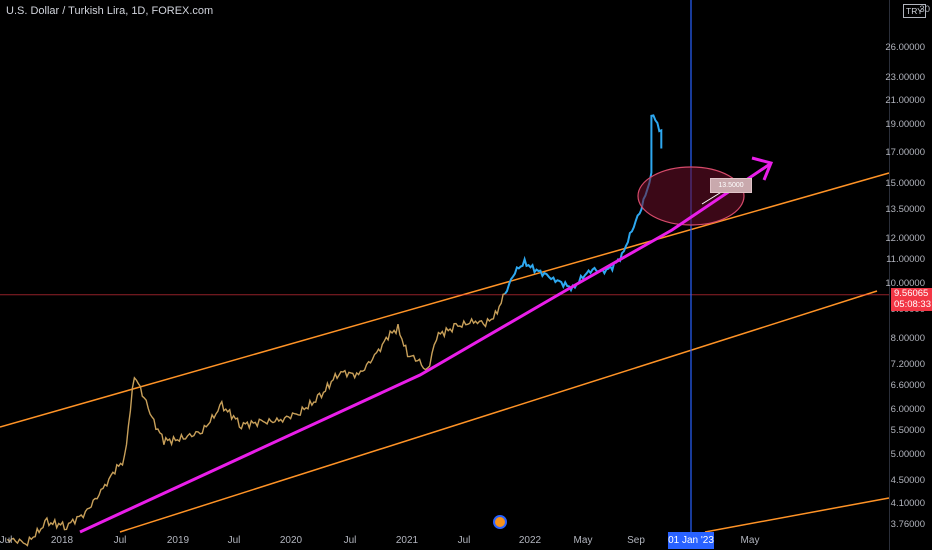  Describe the element at coordinates (905, 125) in the screenshot. I see `price-tick-label: 19.00000` at that location.